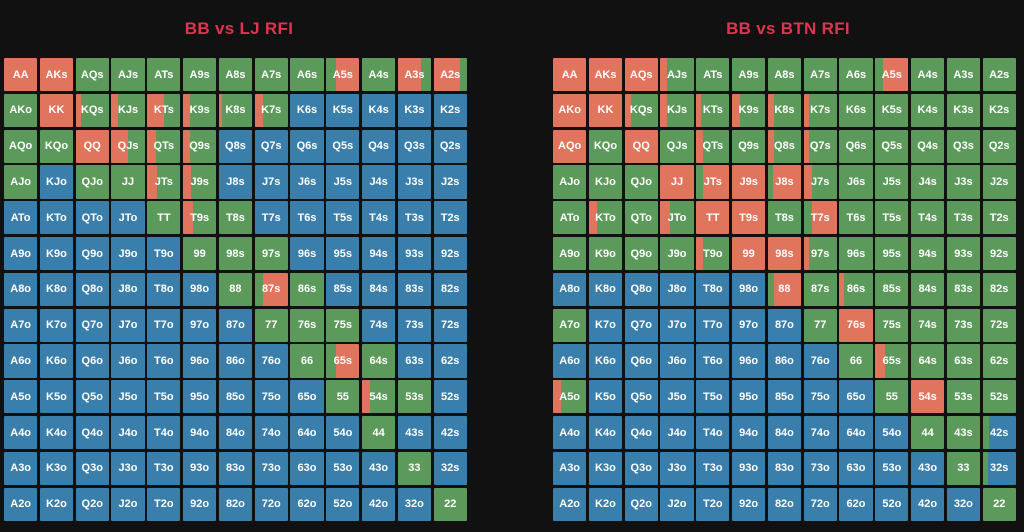 The height and width of the screenshot is (532, 1024). Describe the element at coordinates (856, 146) in the screenshot. I see `hand-cell-Q6s: Q6s` at that location.